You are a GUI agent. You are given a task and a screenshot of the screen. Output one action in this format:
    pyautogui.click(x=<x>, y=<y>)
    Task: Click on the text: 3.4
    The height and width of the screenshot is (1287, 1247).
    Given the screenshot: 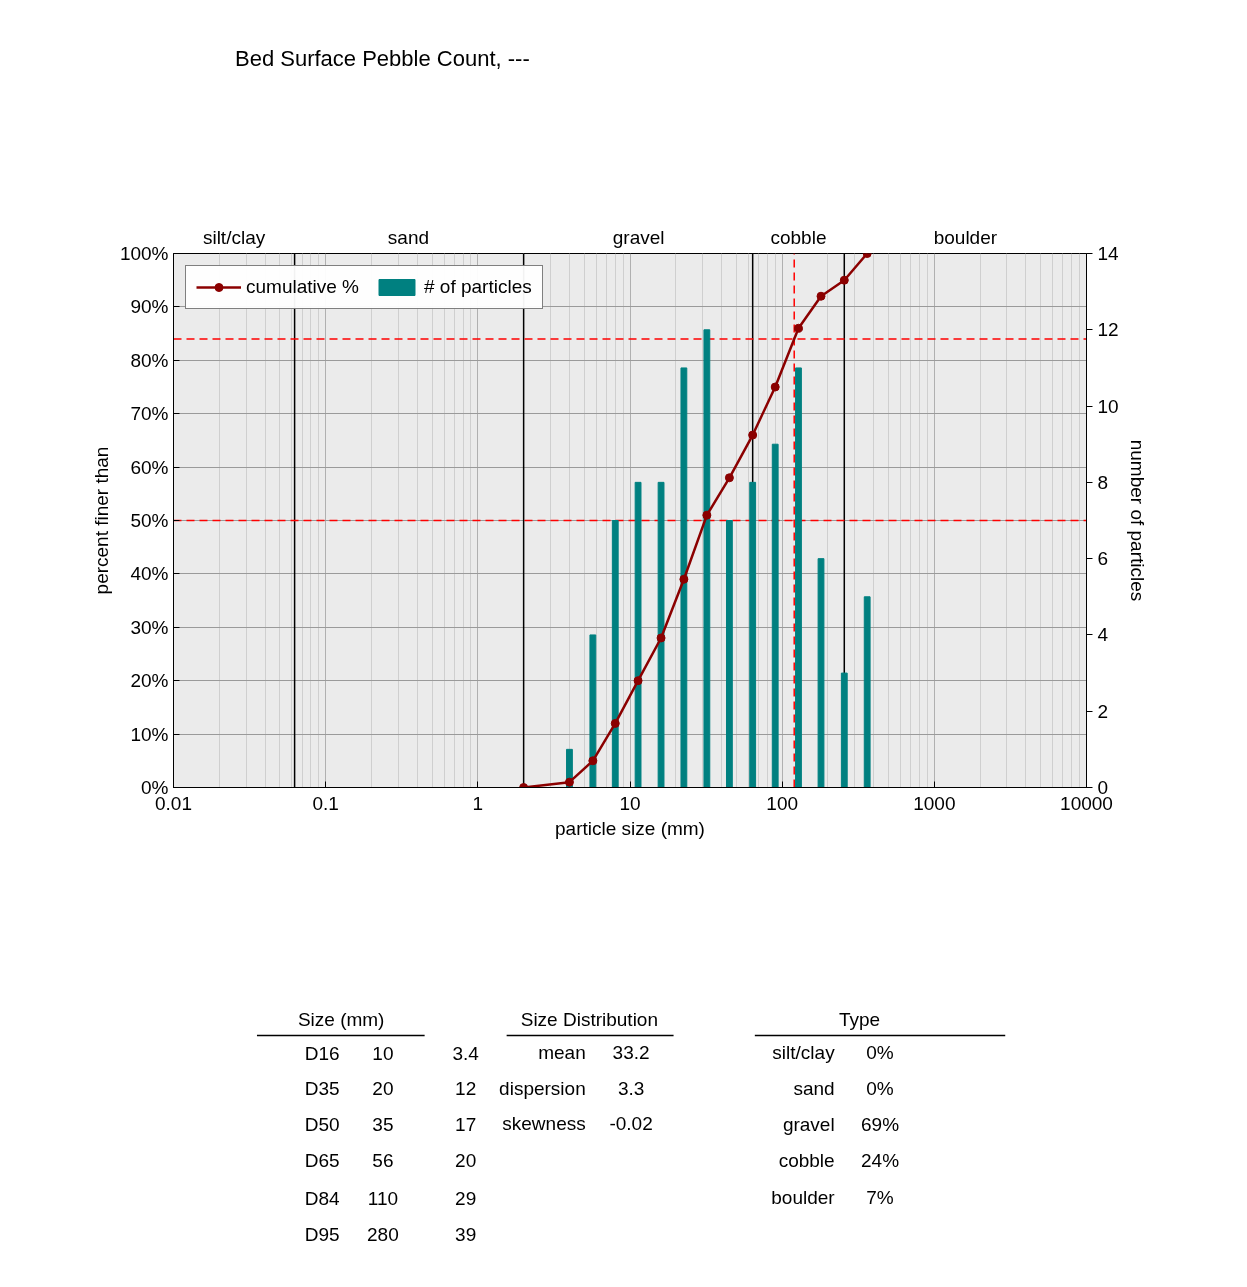 What is the action you would take?
    pyautogui.click(x=466, y=1053)
    